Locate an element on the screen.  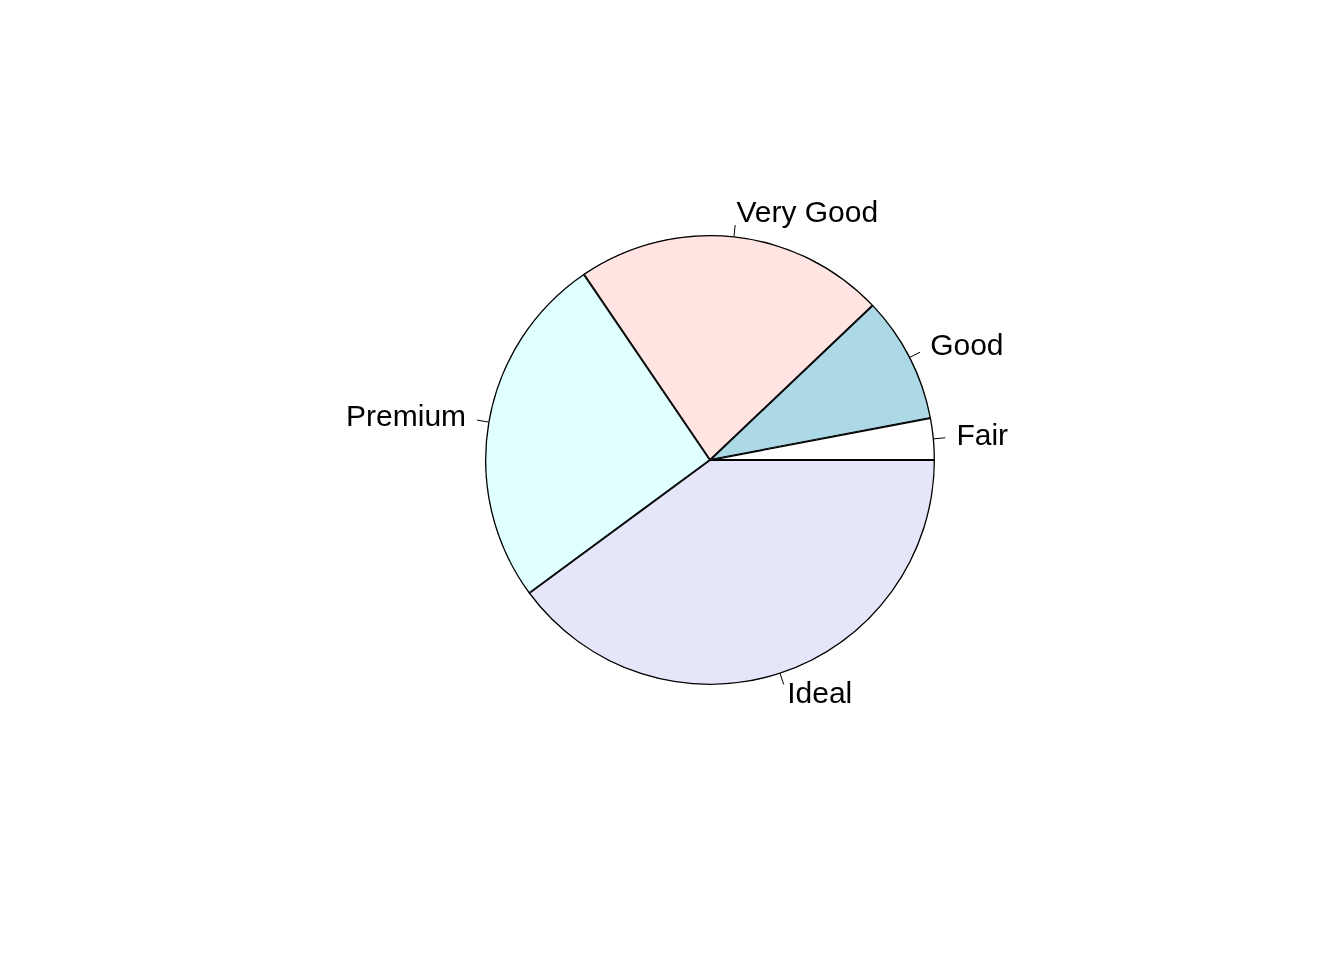
slice-label: Good is located at coordinates (967, 345).